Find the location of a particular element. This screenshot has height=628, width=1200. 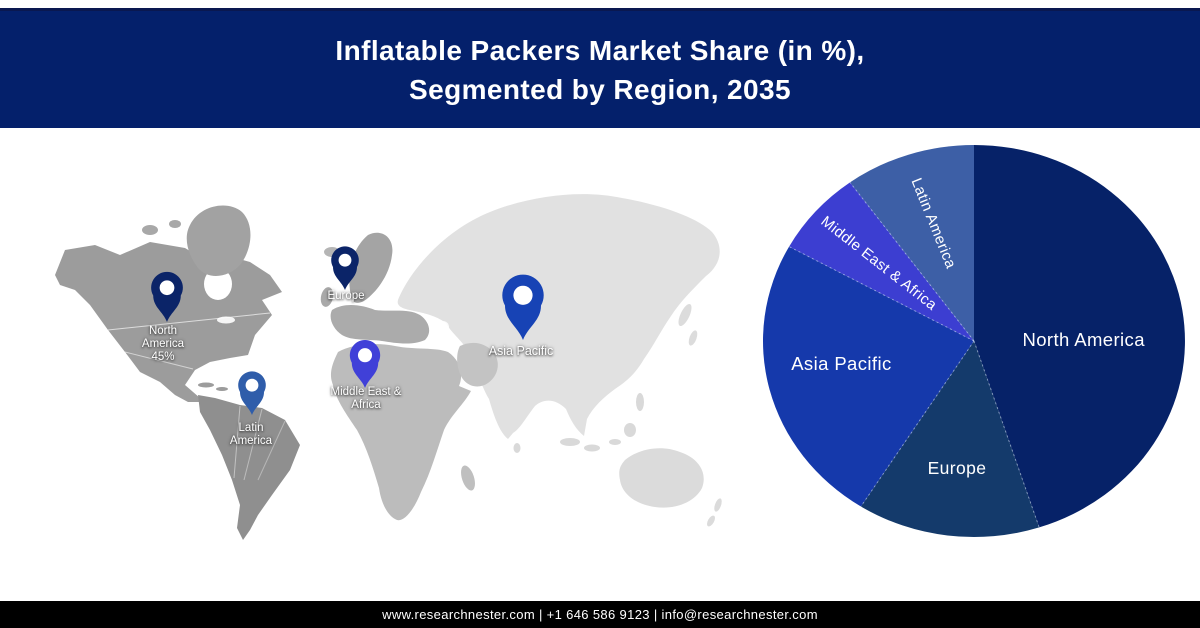

border-us-canada is located at coordinates (189, 321).